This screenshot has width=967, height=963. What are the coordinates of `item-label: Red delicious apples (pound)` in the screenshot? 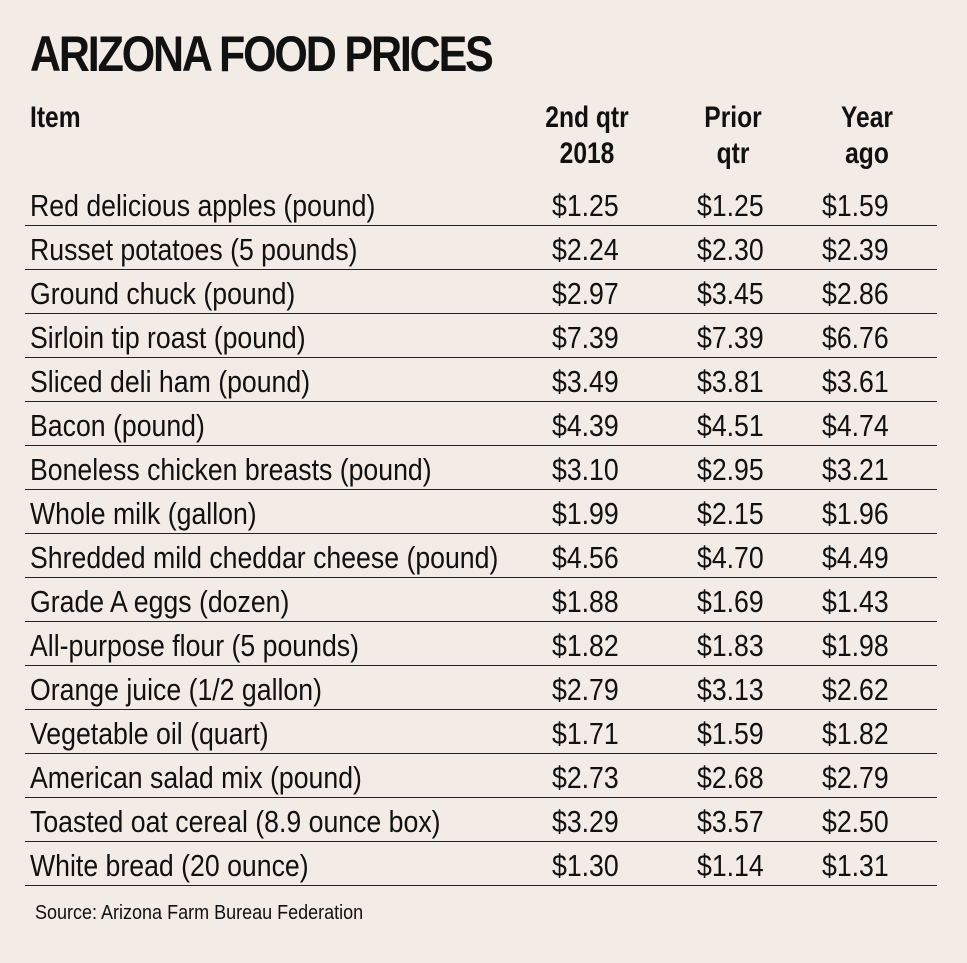 It's located at (203, 205).